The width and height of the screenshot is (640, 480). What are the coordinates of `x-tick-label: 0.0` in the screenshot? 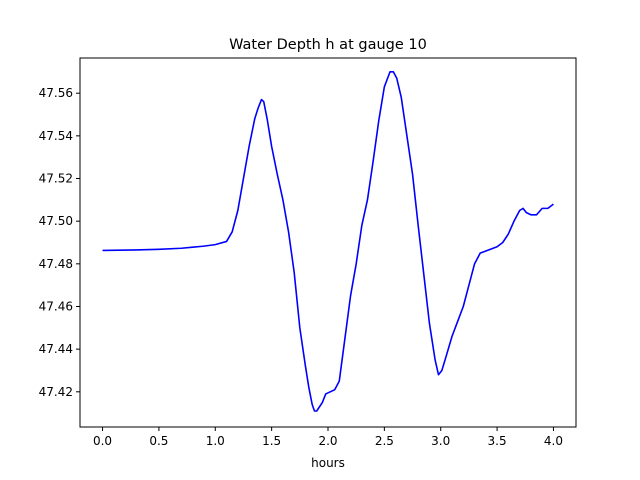 It's located at (102, 441).